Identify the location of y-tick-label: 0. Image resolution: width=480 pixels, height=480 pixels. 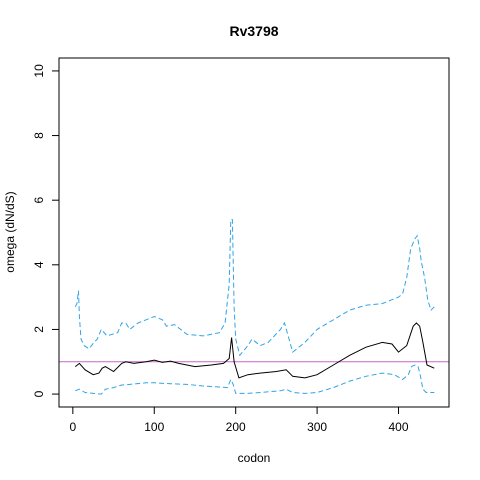
(39, 393).